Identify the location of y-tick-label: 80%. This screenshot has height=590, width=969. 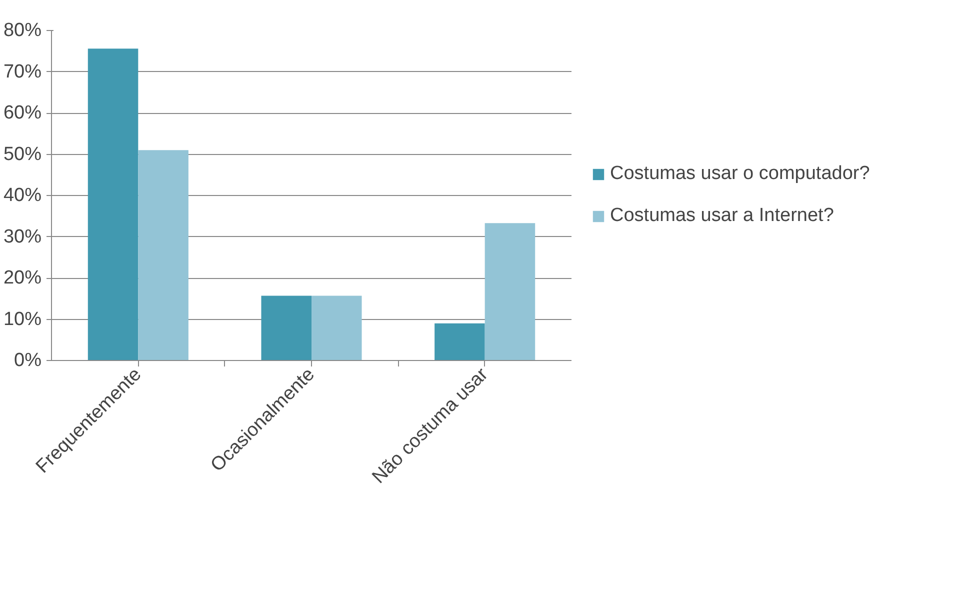
(22, 30).